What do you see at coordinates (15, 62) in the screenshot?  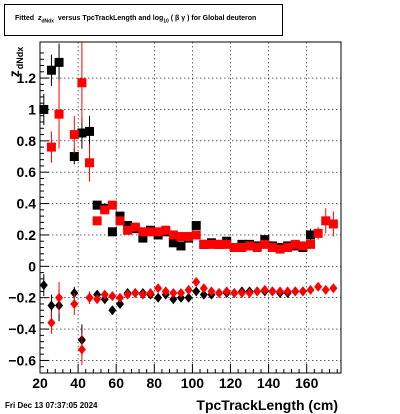 I see `y-axis-label: zdNdx` at bounding box center [15, 62].